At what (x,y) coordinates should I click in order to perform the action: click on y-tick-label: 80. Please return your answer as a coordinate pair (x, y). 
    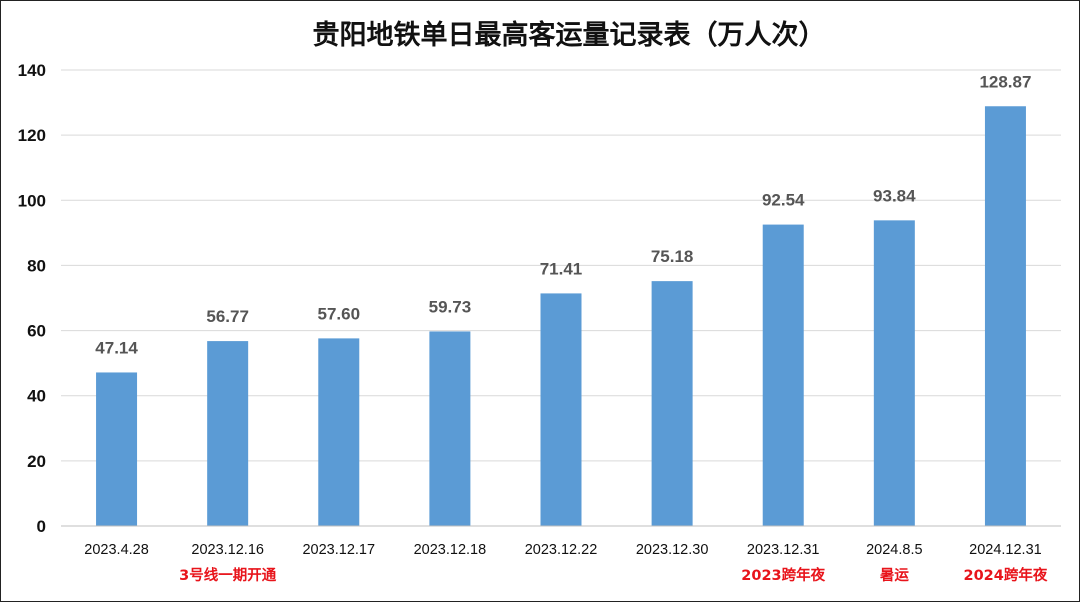
    Looking at the image, I should click on (36, 265).